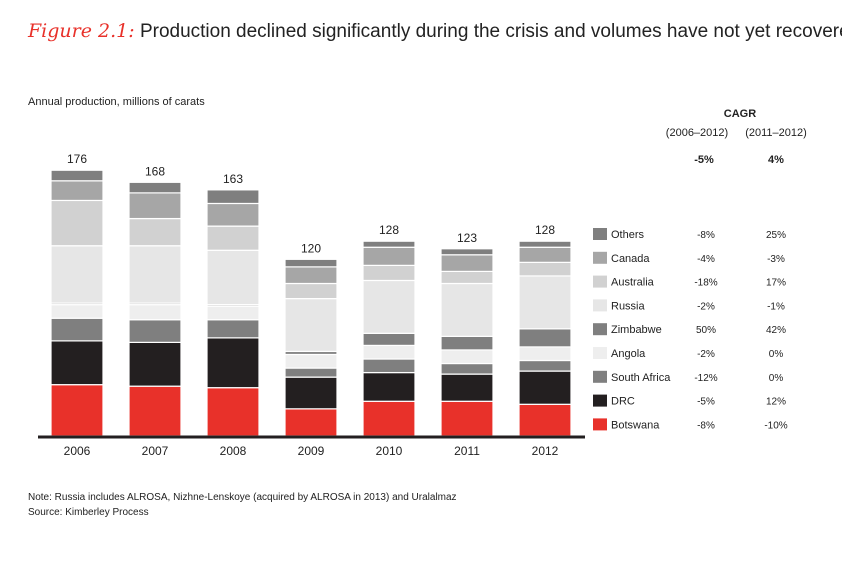  I want to click on x-tick-label-2012: 2012, so click(545, 451).